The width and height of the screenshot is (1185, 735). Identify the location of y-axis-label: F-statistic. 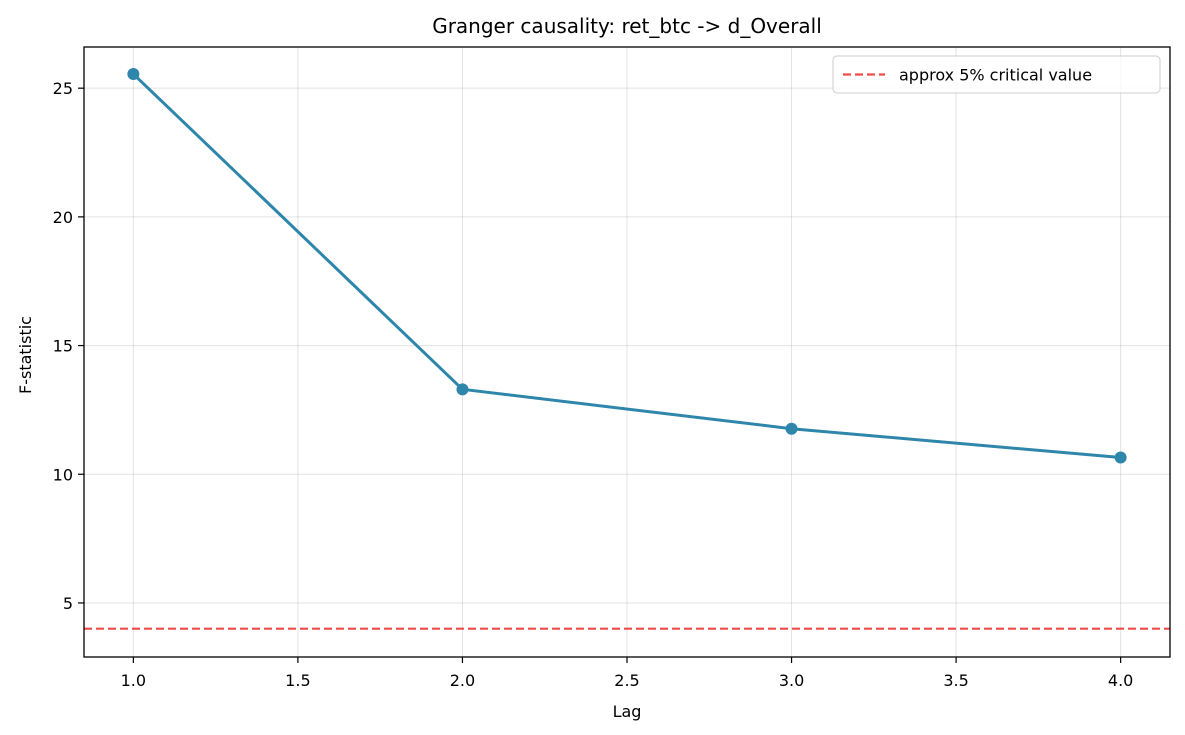
(25, 355).